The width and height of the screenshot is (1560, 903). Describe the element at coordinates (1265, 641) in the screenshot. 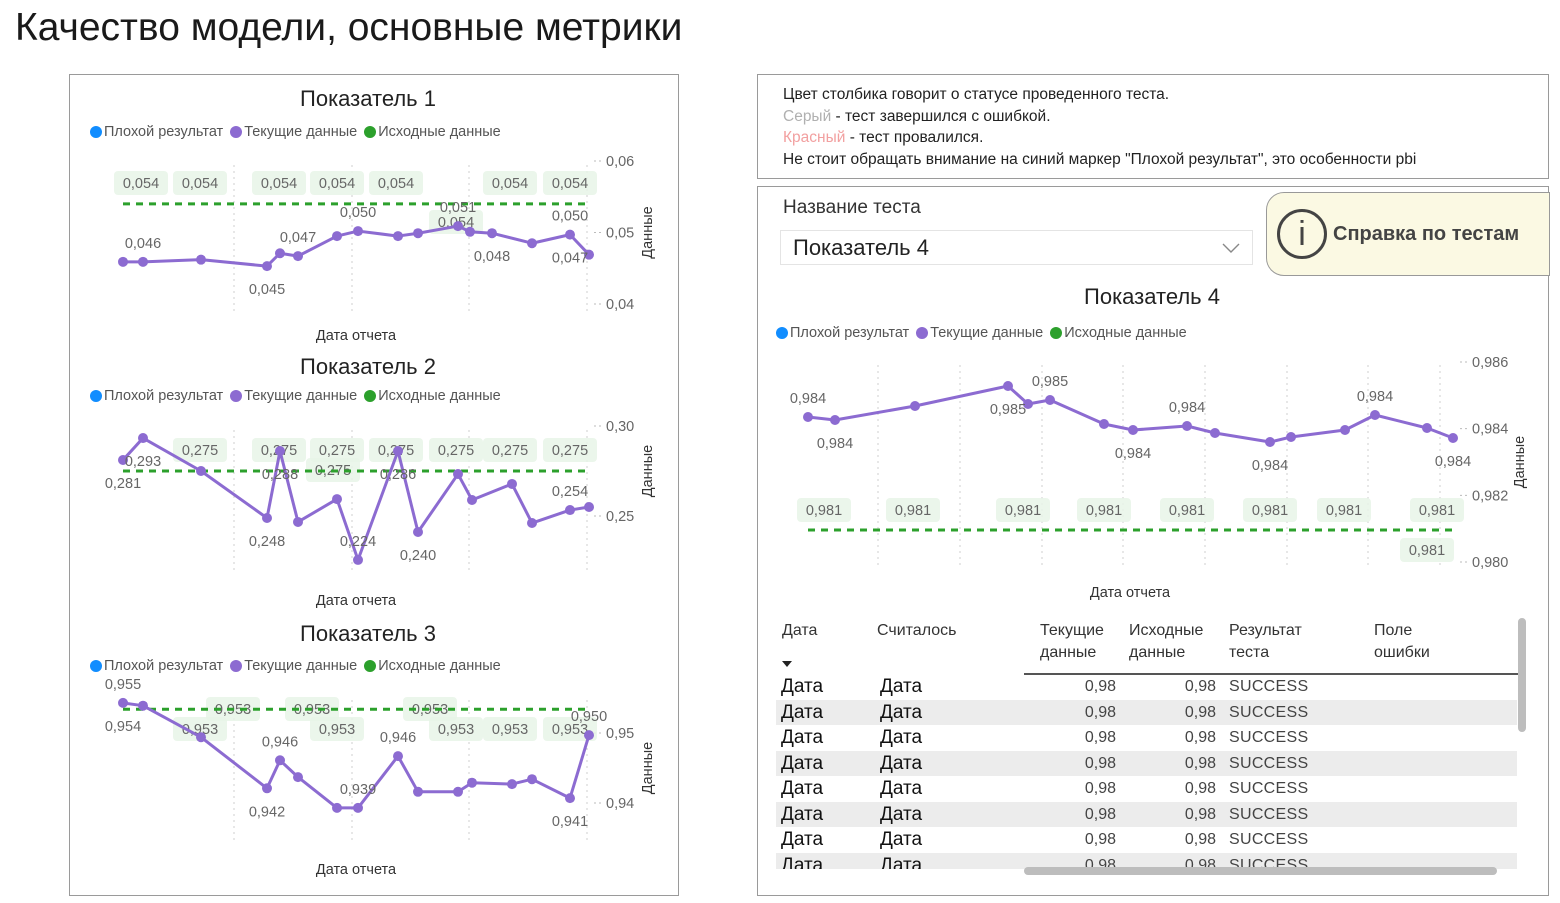

I see `col-header-result: Результат теста` at that location.